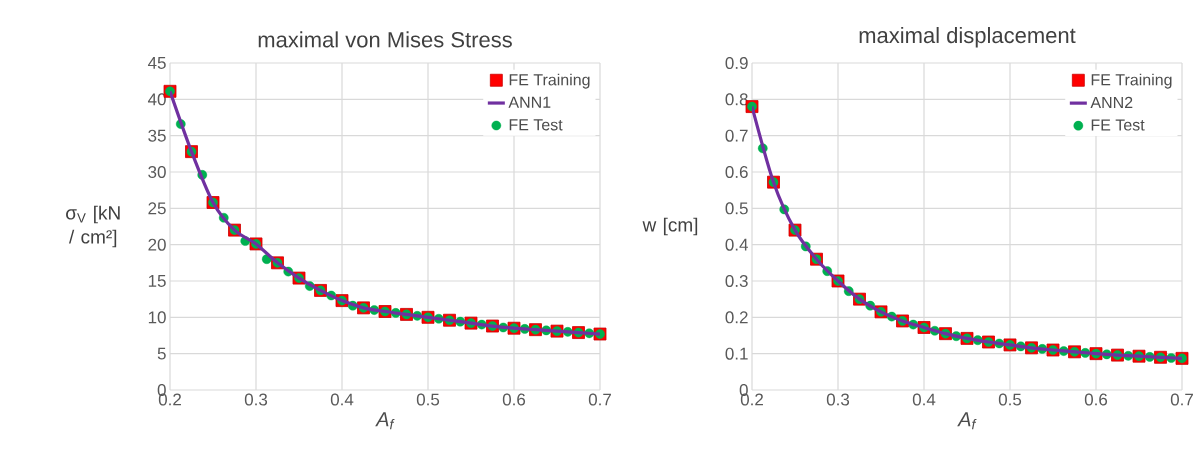 Image resolution: width=1196 pixels, height=474 pixels. What do you see at coordinates (736, 63) in the screenshot?
I see `y-tick-label: 0.9` at bounding box center [736, 63].